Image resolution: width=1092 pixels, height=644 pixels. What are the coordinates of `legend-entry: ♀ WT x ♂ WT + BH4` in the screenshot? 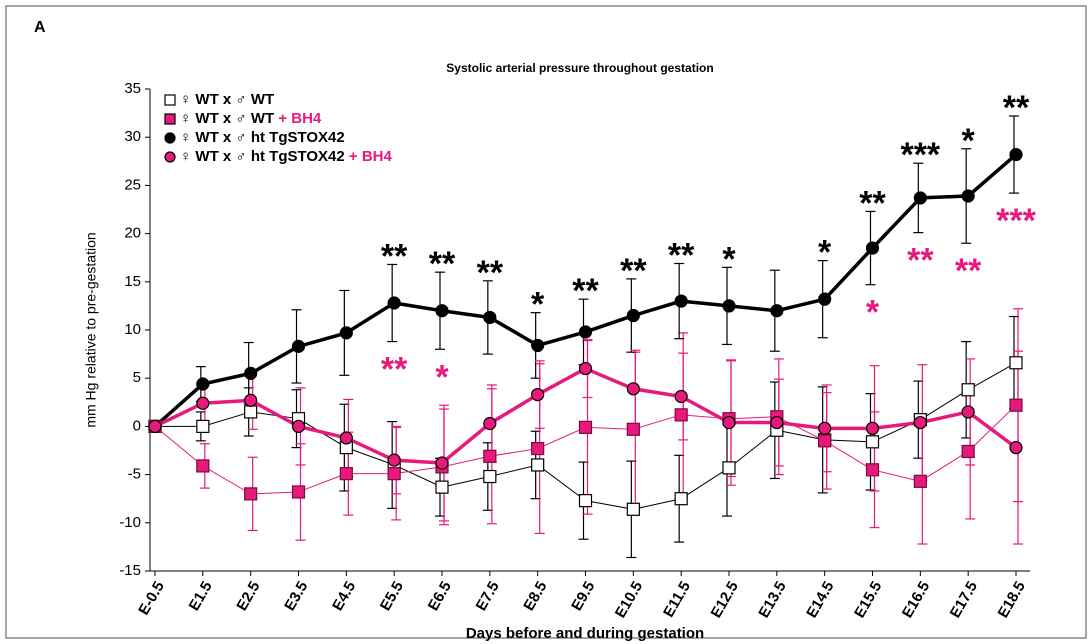 It's located at (251, 118).